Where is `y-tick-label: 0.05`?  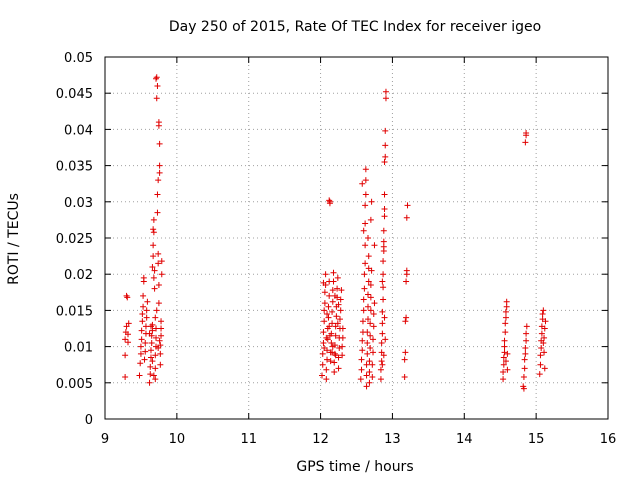
y-tick-label: 0.05 is located at coordinates (78, 58).